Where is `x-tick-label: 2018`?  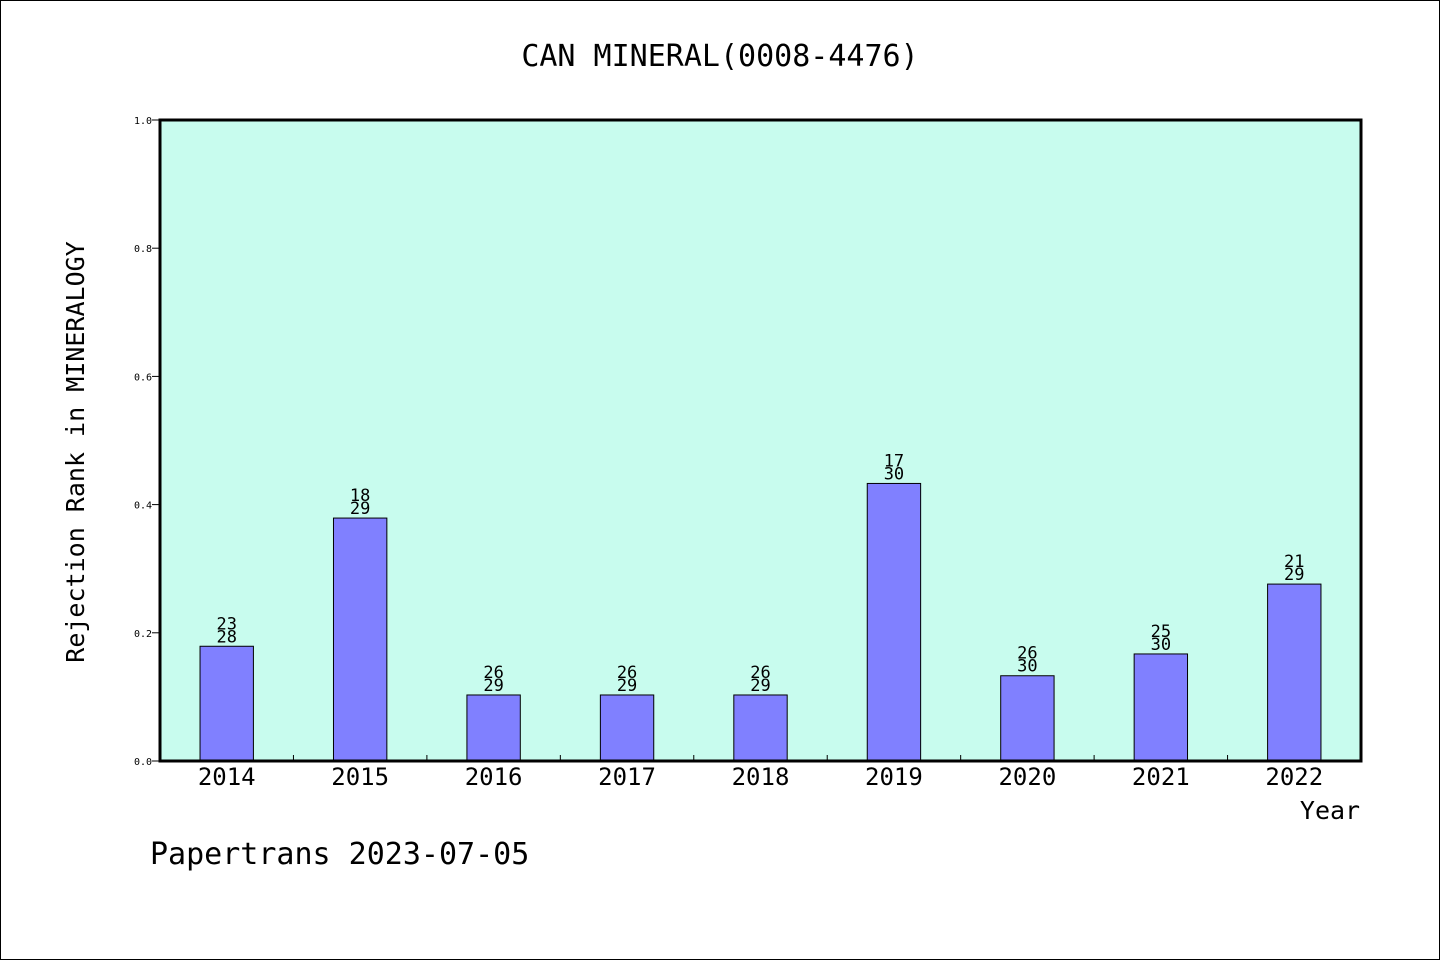 x-tick-label: 2018 is located at coordinates (761, 777).